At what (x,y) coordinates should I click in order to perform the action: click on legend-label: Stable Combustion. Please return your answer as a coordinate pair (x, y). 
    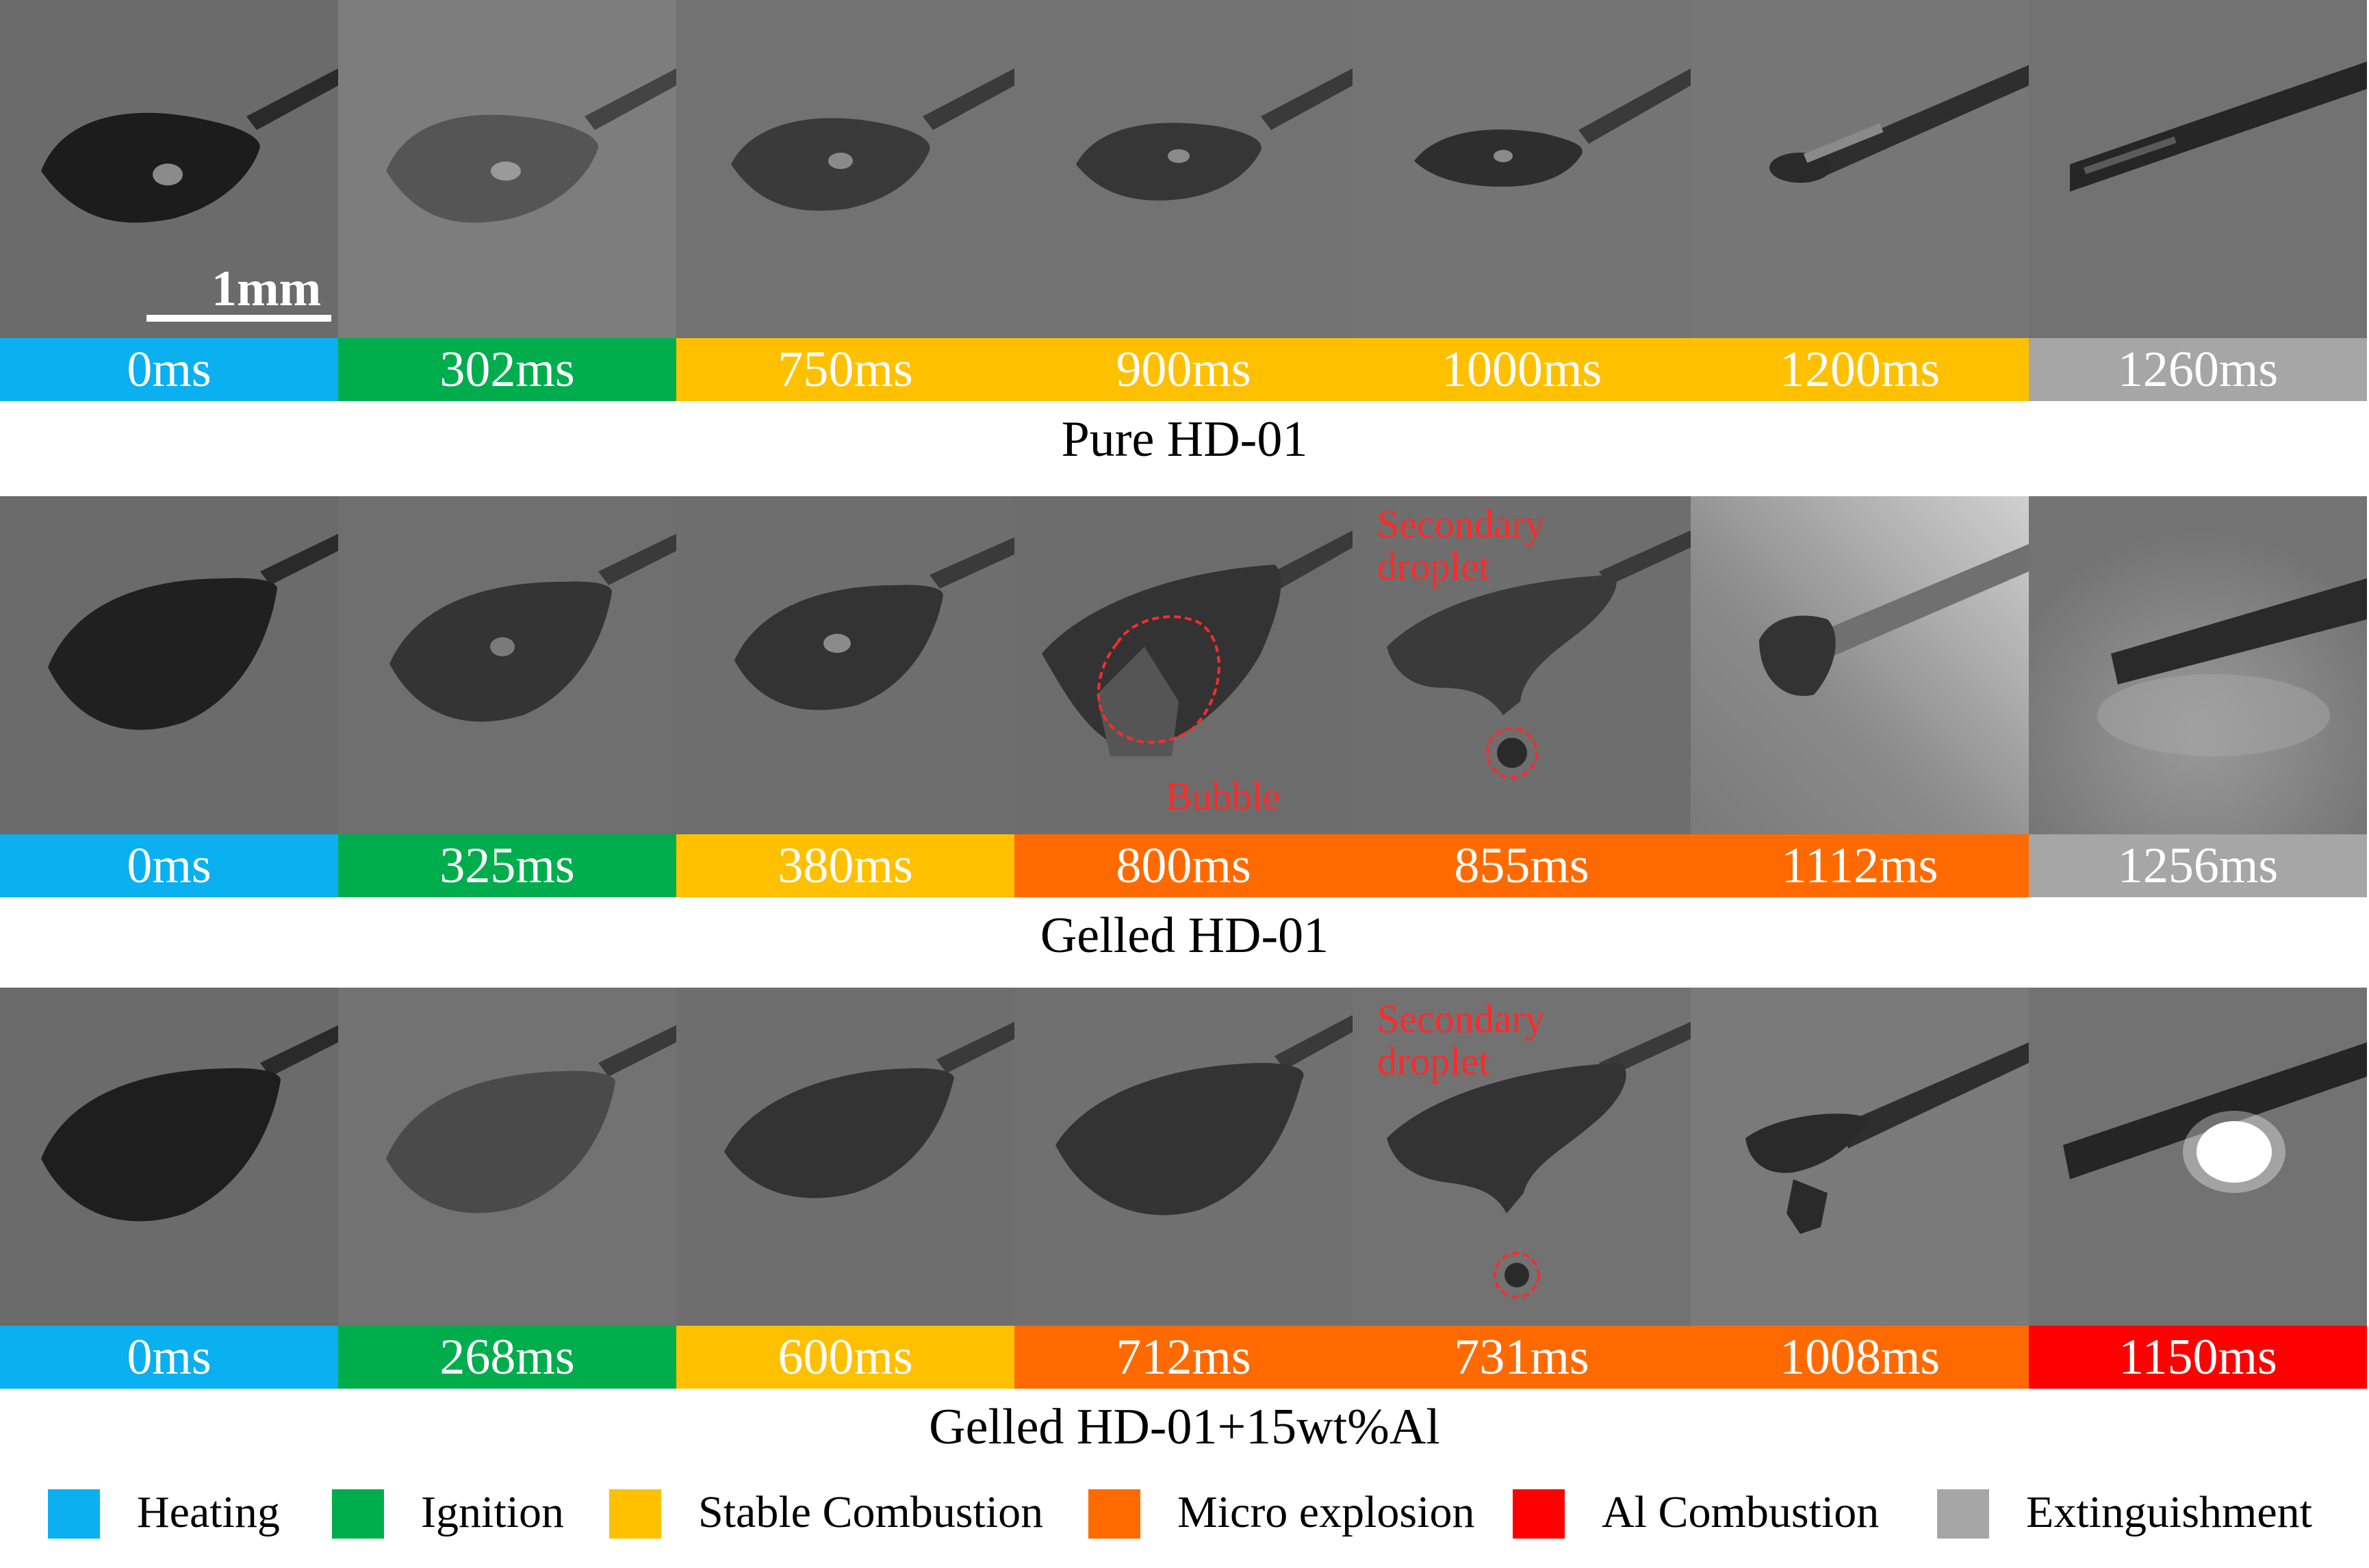
    Looking at the image, I should click on (871, 1512).